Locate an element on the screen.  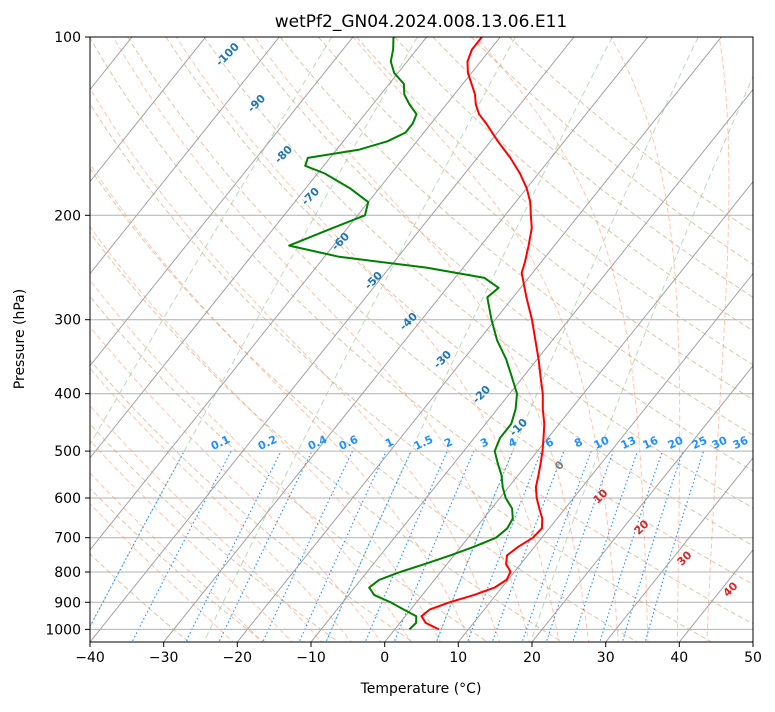
y-tick-label: 900 is located at coordinates (67, 603).